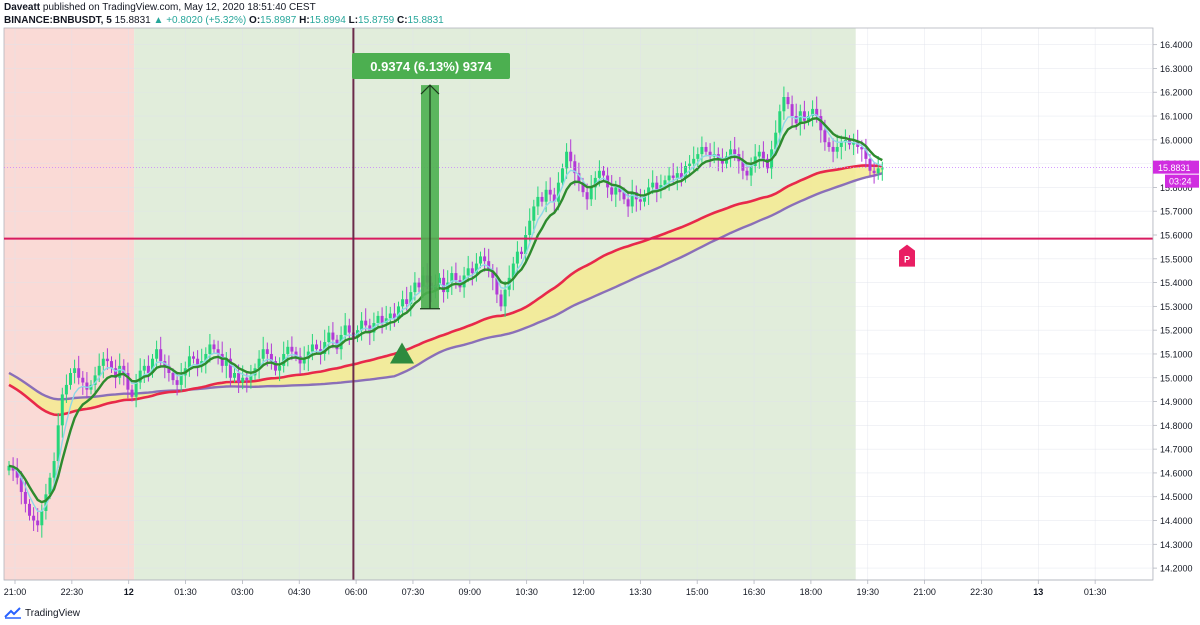  Describe the element at coordinates (42, 613) in the screenshot. I see `tradingview-footer: TradingView` at that location.